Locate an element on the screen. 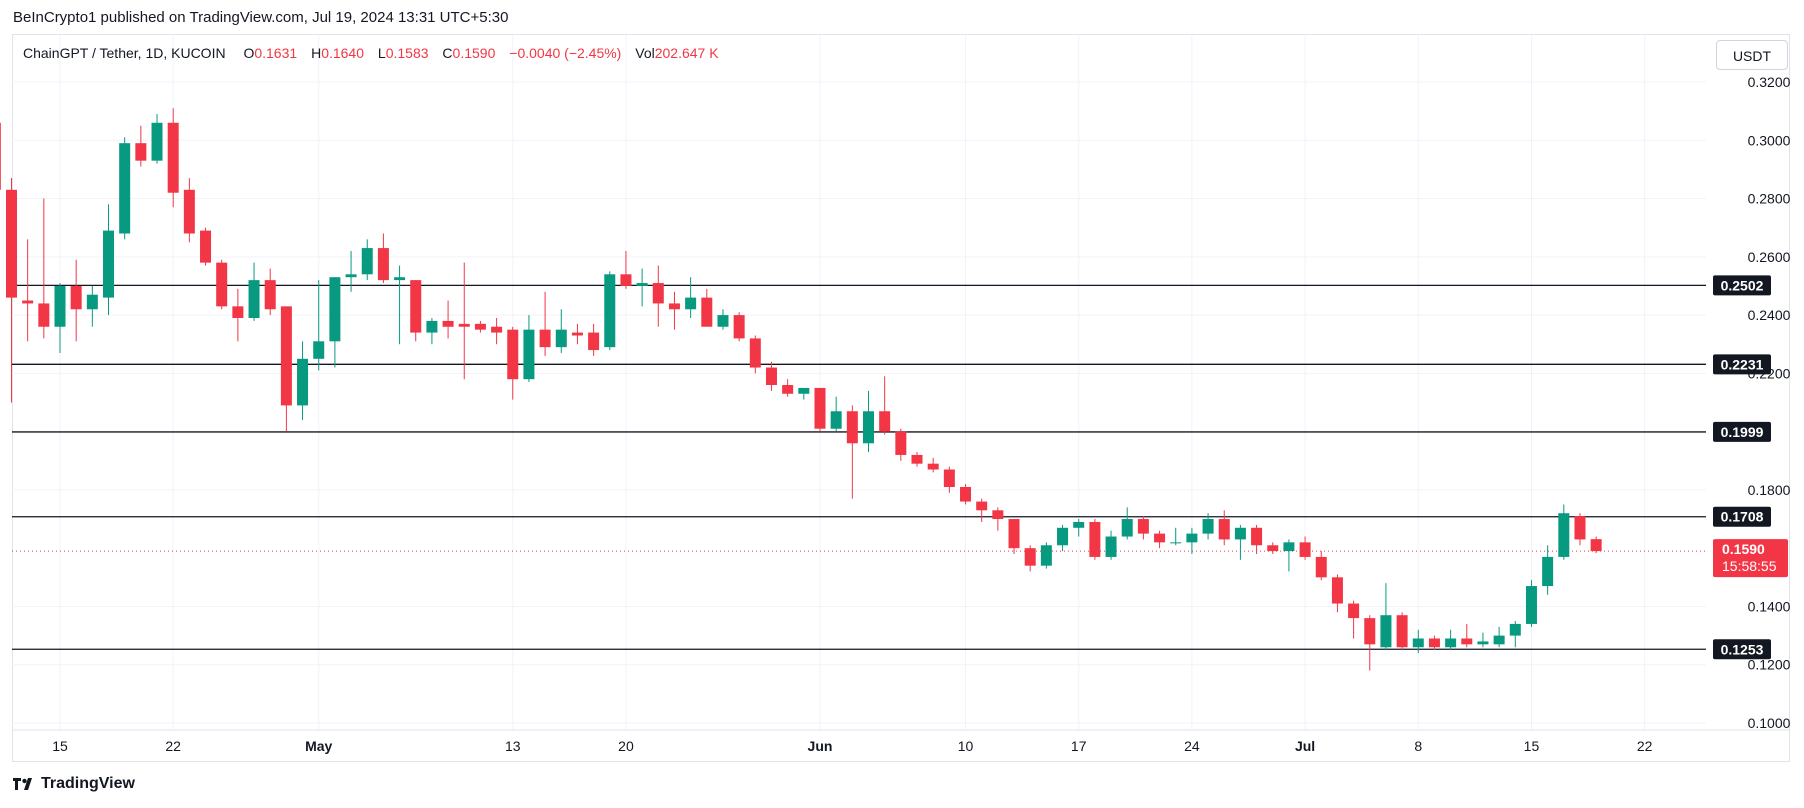  x-tick-label: 15 is located at coordinates (1532, 746).